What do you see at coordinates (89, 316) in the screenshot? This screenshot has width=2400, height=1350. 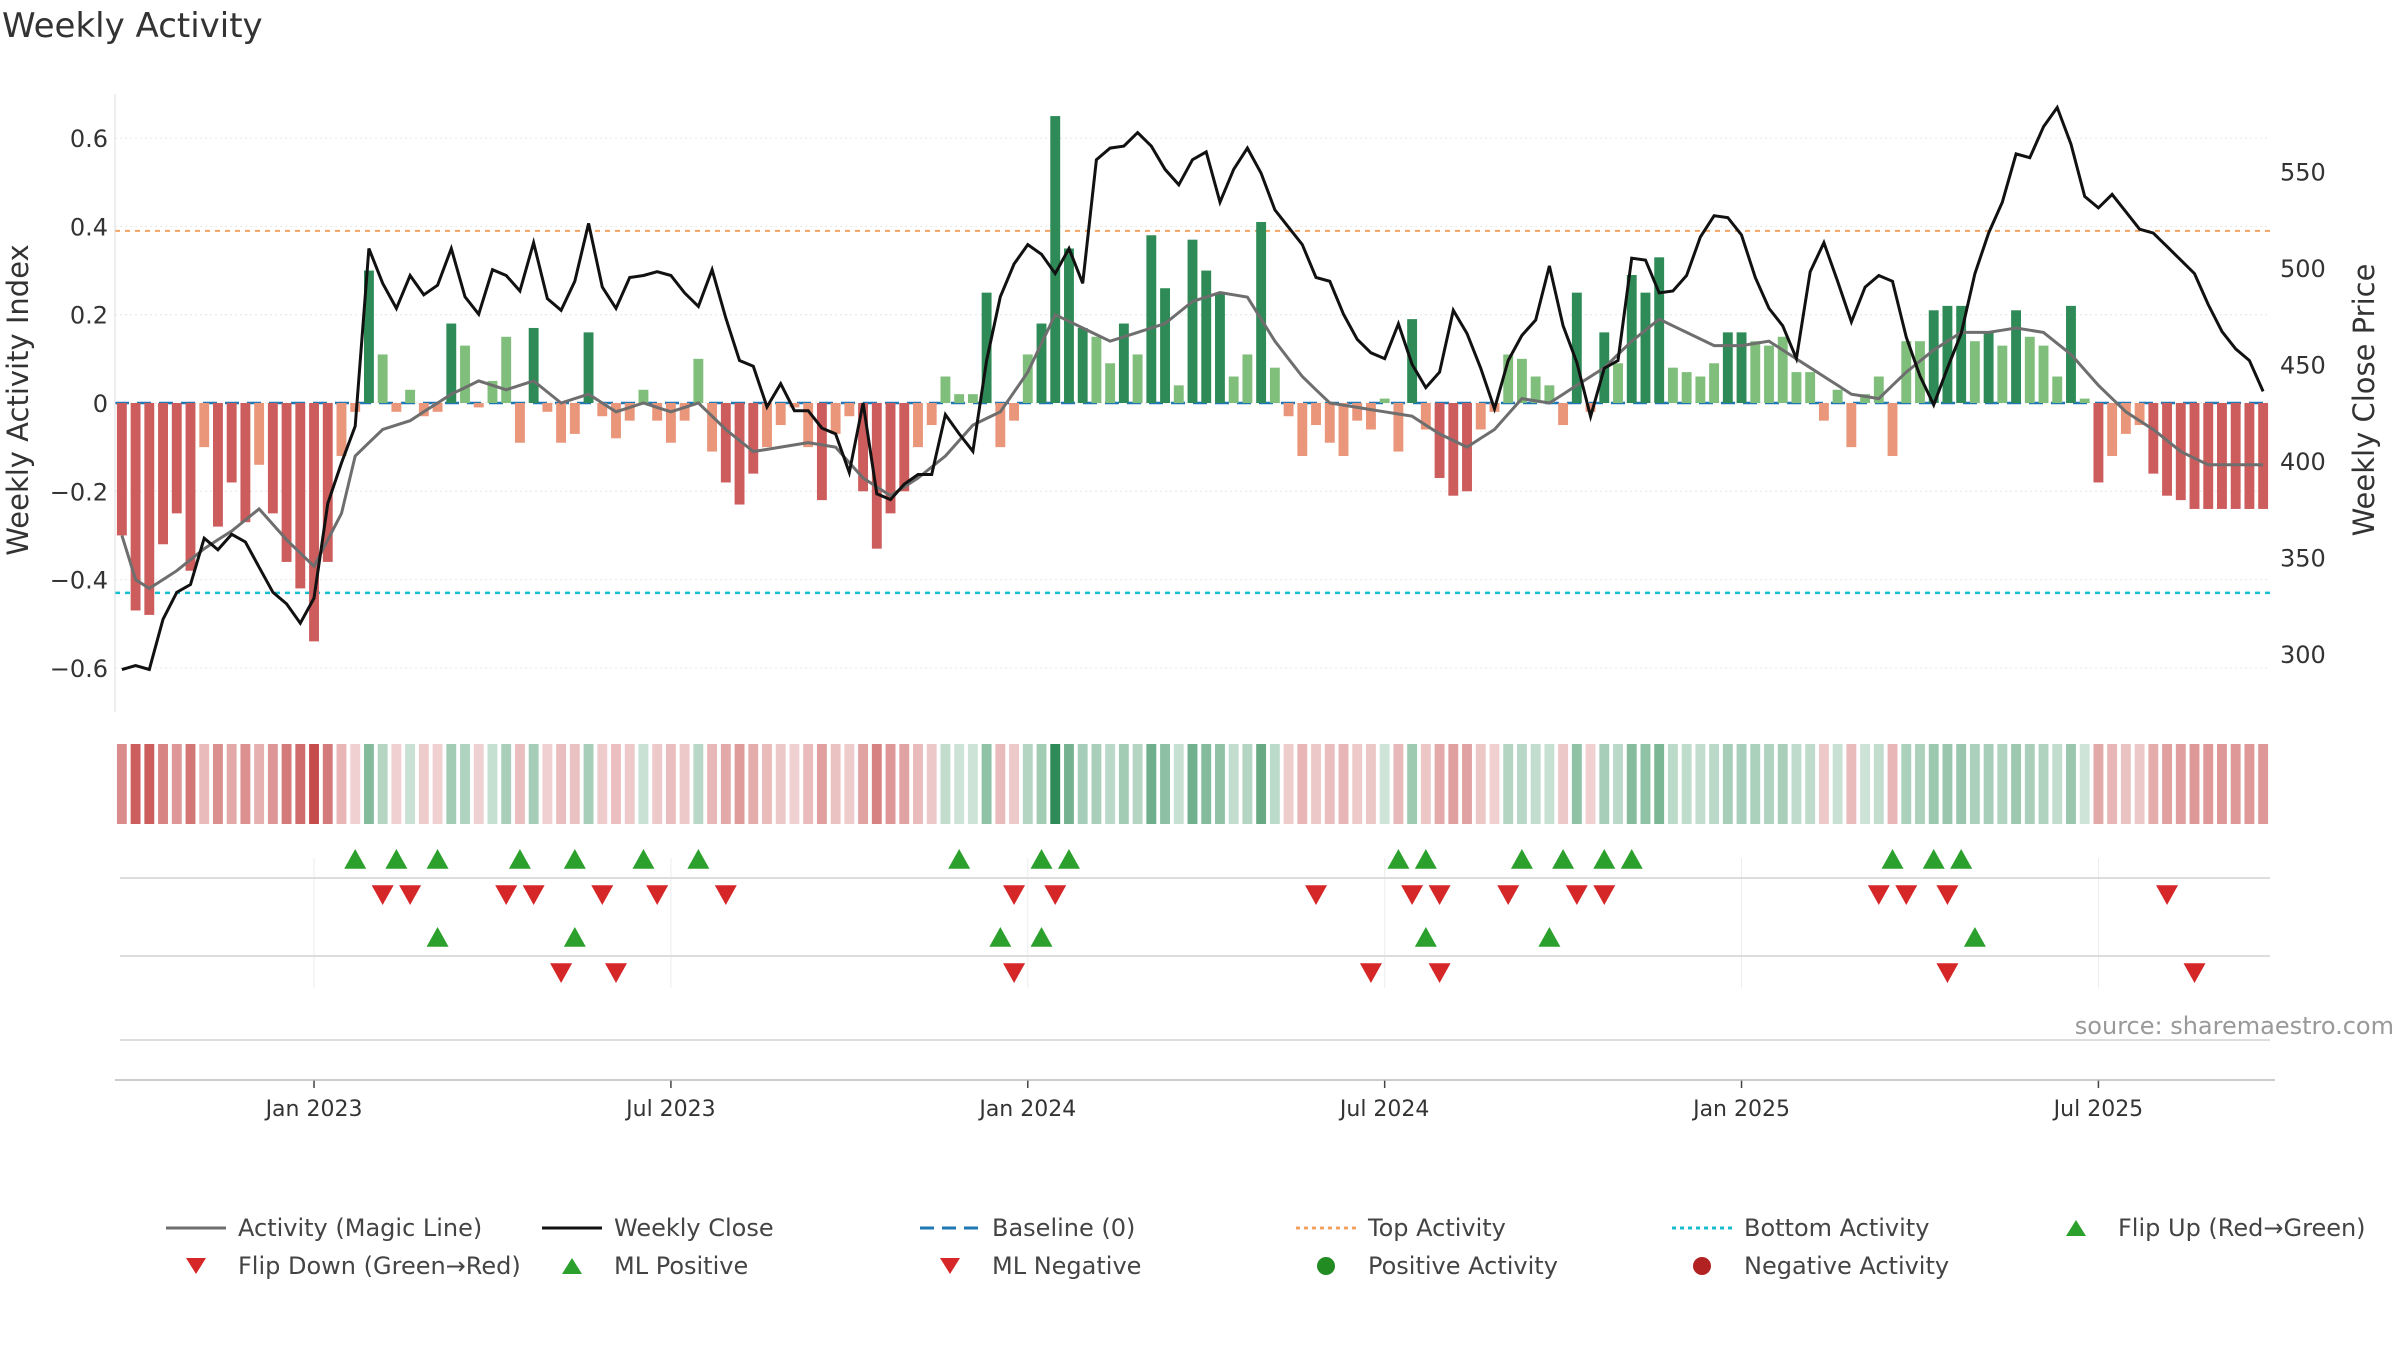 I see `y-tick-label-left: 0.2` at bounding box center [89, 316].